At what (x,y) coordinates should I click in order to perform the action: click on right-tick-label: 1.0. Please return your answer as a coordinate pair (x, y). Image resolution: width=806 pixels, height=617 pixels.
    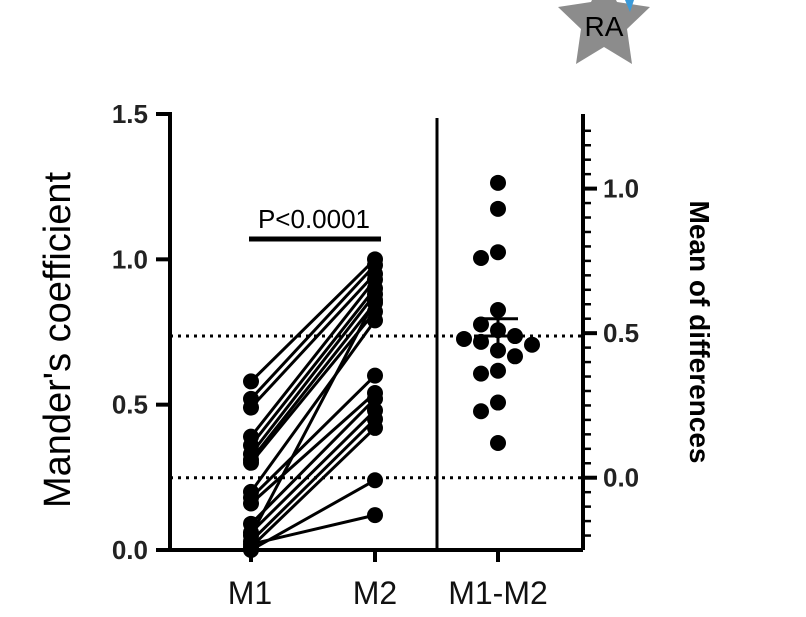
    Looking at the image, I should click on (621, 189).